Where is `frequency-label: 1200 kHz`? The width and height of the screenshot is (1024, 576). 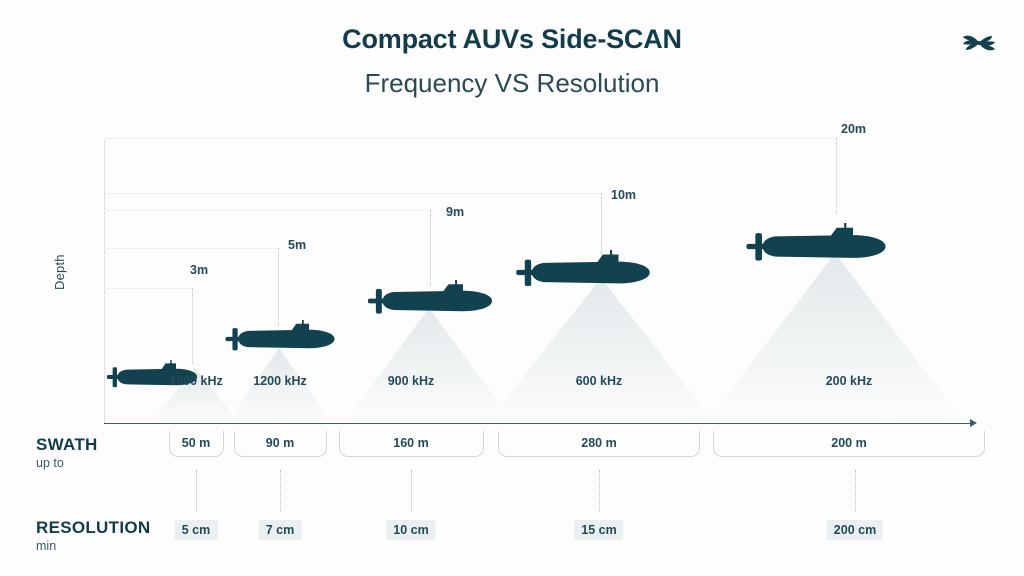 frequency-label: 1200 kHz is located at coordinates (280, 381).